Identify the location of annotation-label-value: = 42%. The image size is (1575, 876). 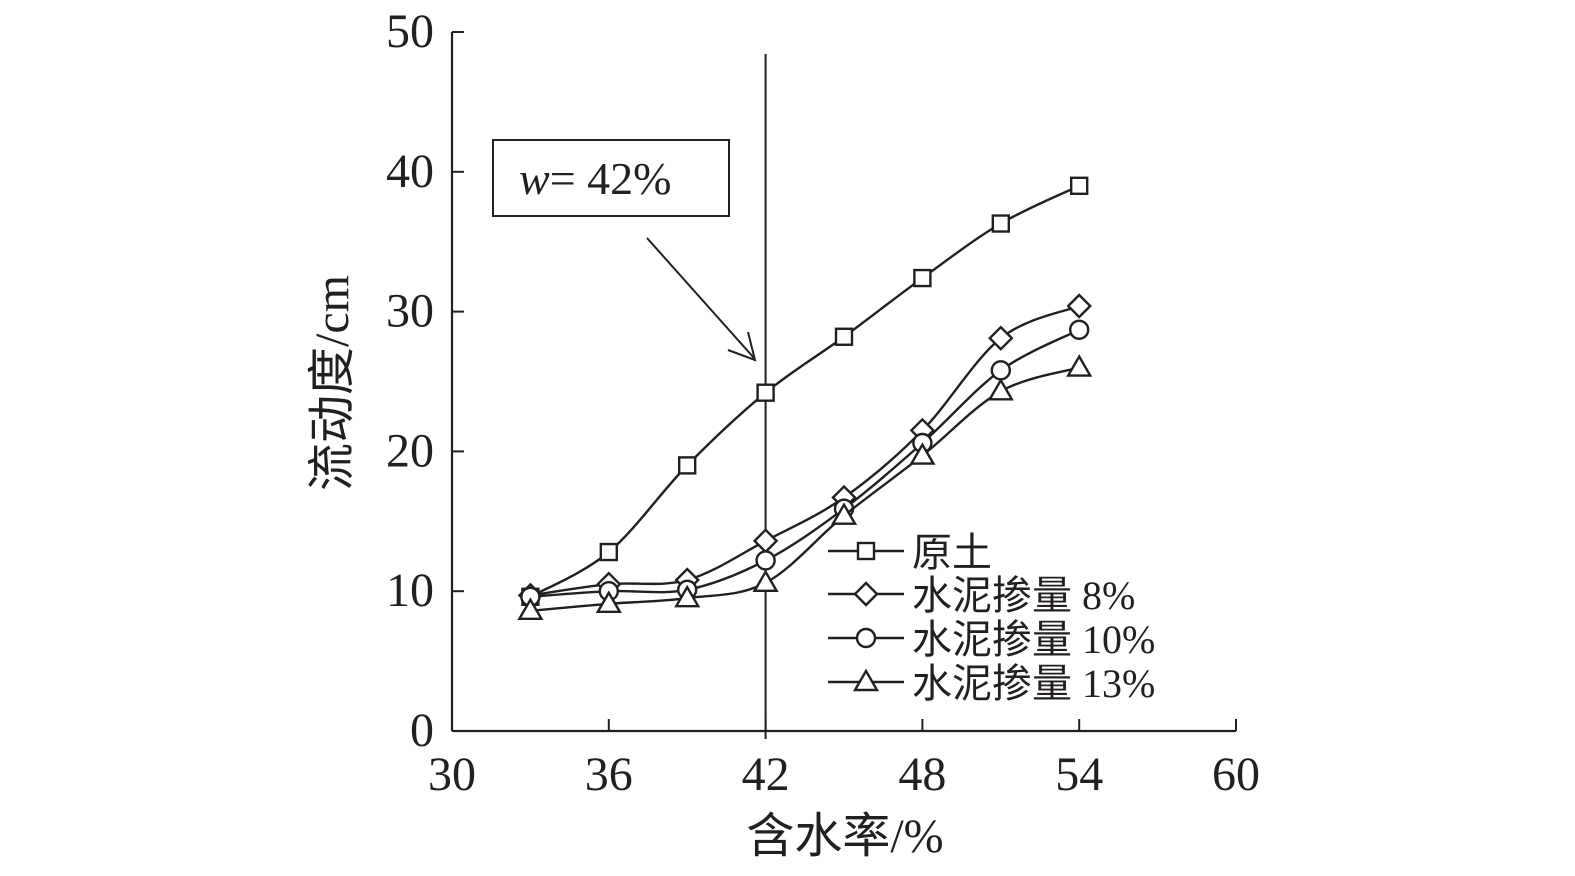
(611, 178).